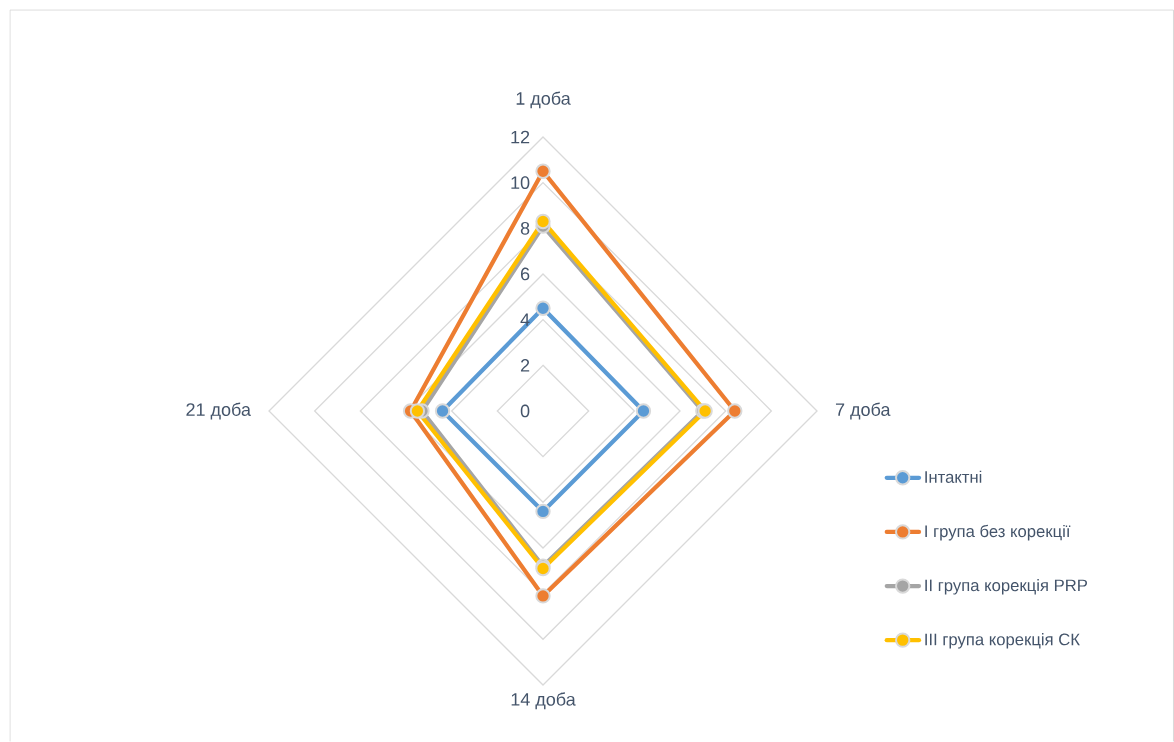 This screenshot has height=742, width=1174. I want to click on spoke-label: 1 доба, so click(543, 100).